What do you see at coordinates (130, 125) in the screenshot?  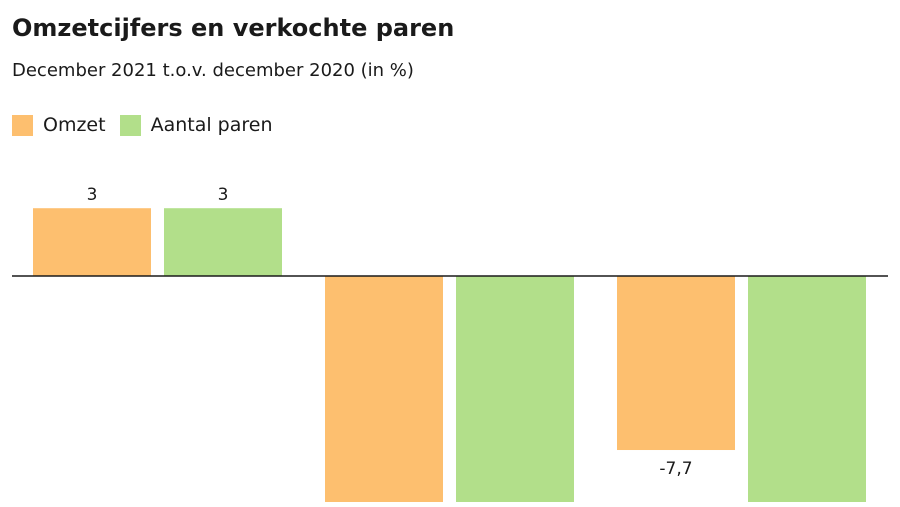 I see `legend-swatch-aantal-paren` at bounding box center [130, 125].